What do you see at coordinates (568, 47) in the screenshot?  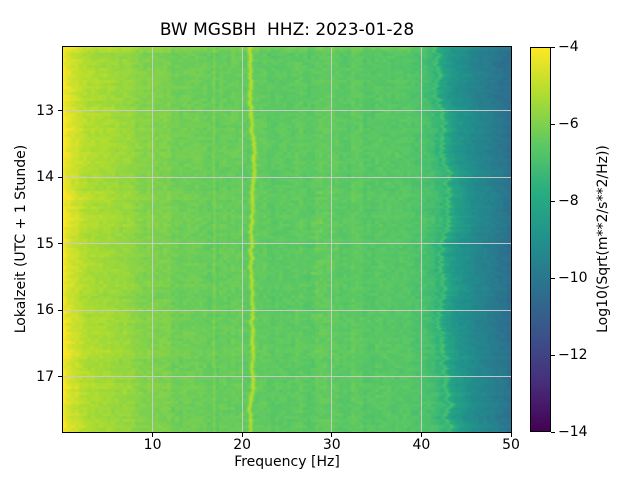 I see `colorbar-tick-label: −4` at bounding box center [568, 47].